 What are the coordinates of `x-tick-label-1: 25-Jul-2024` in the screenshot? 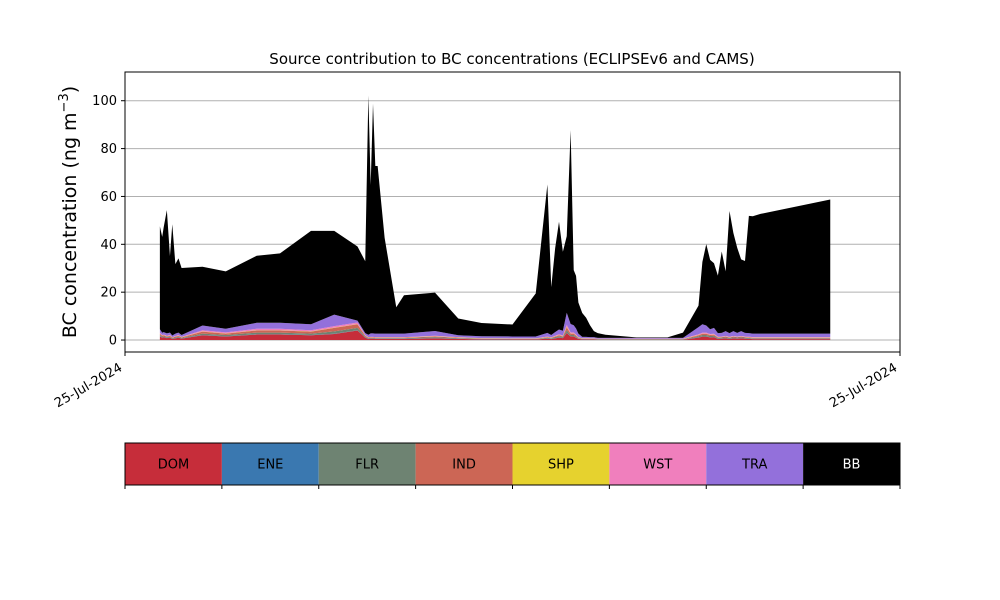 It's located at (863, 385).